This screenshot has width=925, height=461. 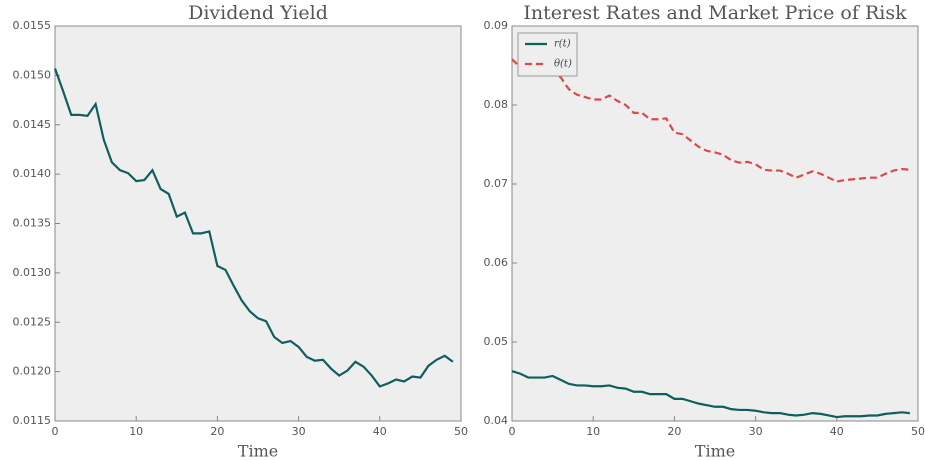 I want to click on y-tick-label: 0.0120, so click(x=32, y=371).